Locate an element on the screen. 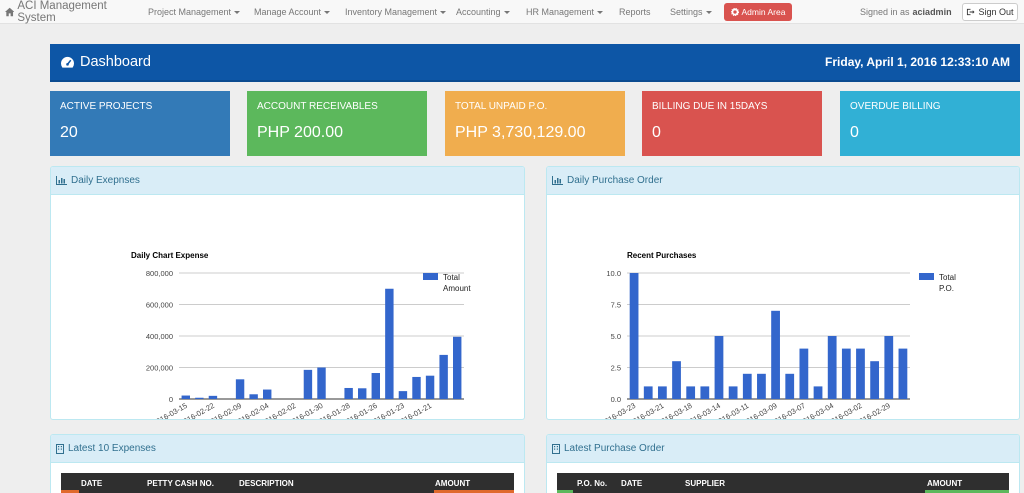 This screenshot has height=493, width=1024. stat-billing-due: BILLING DUE IN 15DAYS 0 is located at coordinates (732, 123).